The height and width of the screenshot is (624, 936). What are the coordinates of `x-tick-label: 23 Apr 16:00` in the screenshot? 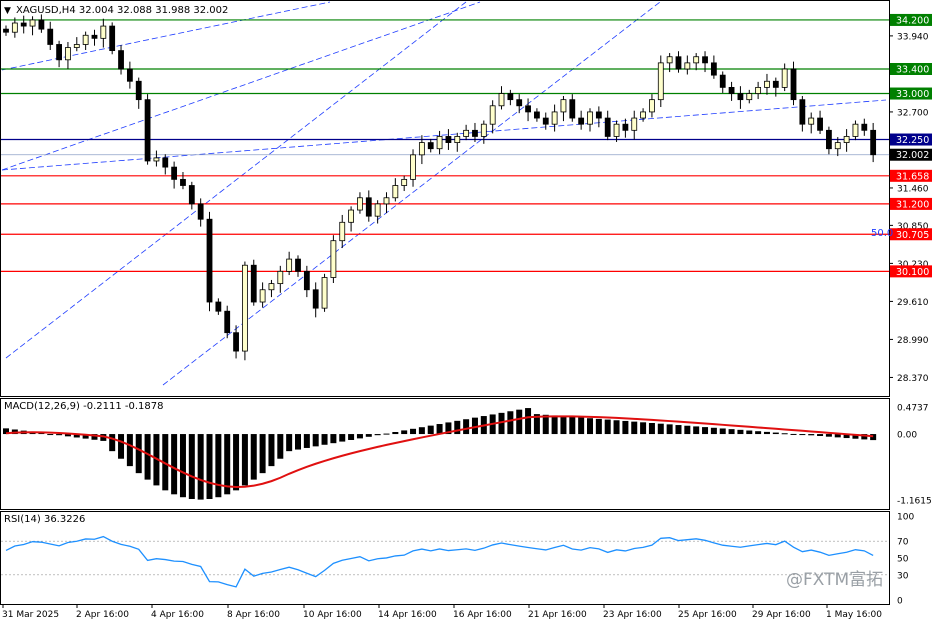 It's located at (632, 615).